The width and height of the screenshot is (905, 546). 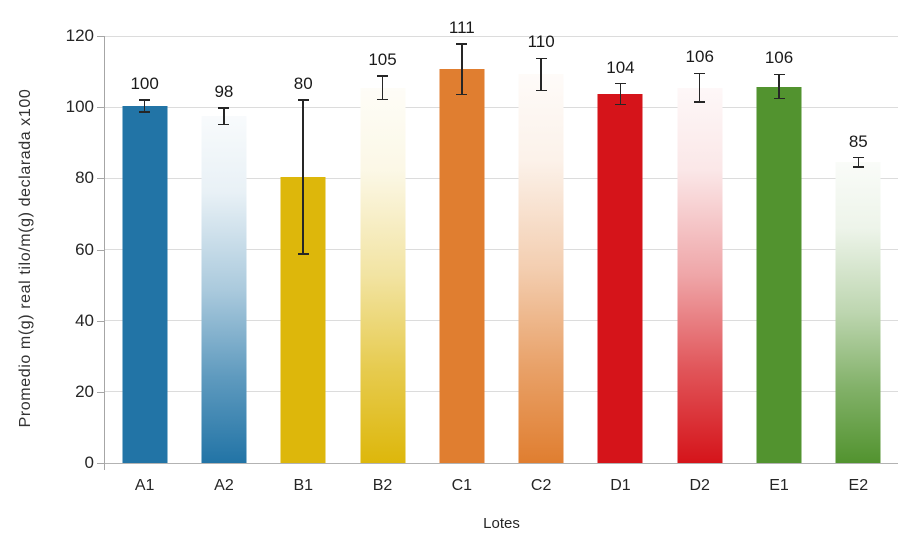 I want to click on value-label: 104, so click(x=620, y=67).